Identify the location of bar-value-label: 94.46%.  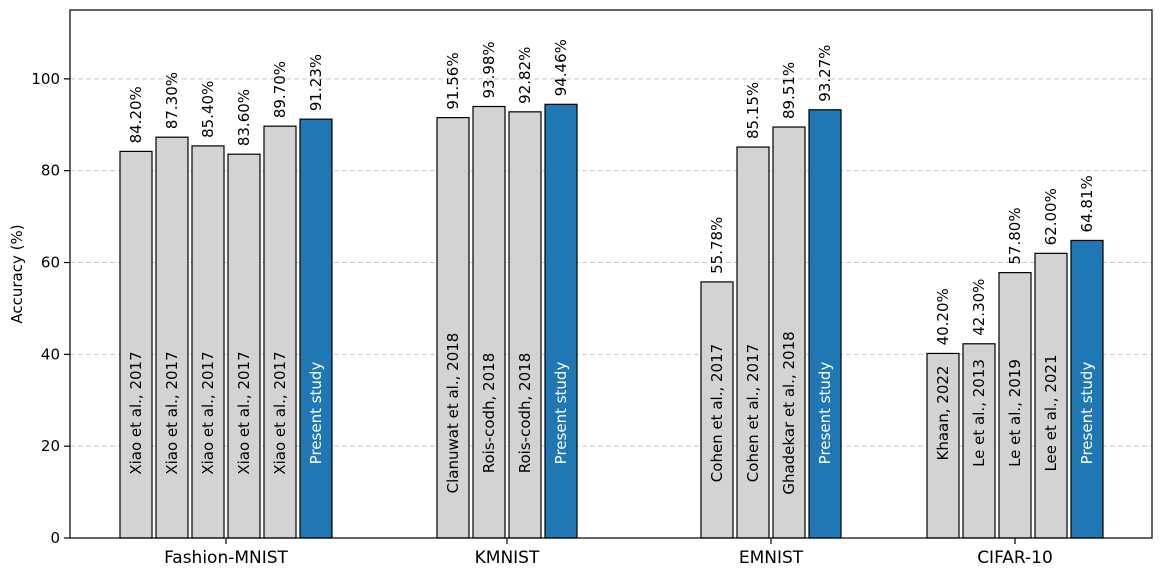
(561, 67).